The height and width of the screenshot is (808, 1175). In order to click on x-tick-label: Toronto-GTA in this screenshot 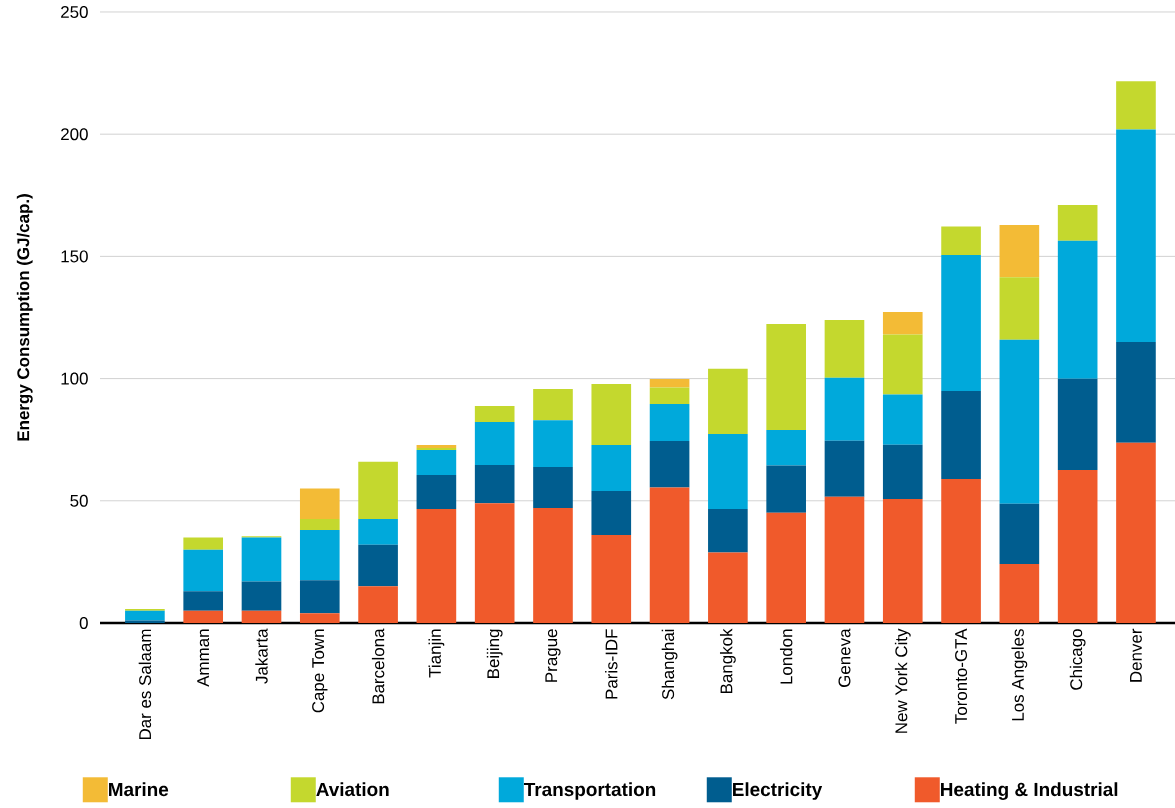, I will do `click(961, 676)`.